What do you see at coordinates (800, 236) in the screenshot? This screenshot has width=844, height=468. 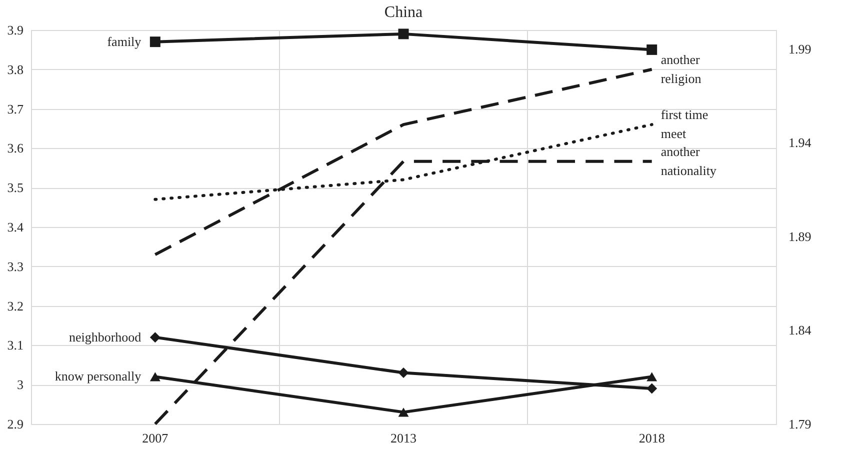 I see `y2-tick-label: 1.89` at bounding box center [800, 236].